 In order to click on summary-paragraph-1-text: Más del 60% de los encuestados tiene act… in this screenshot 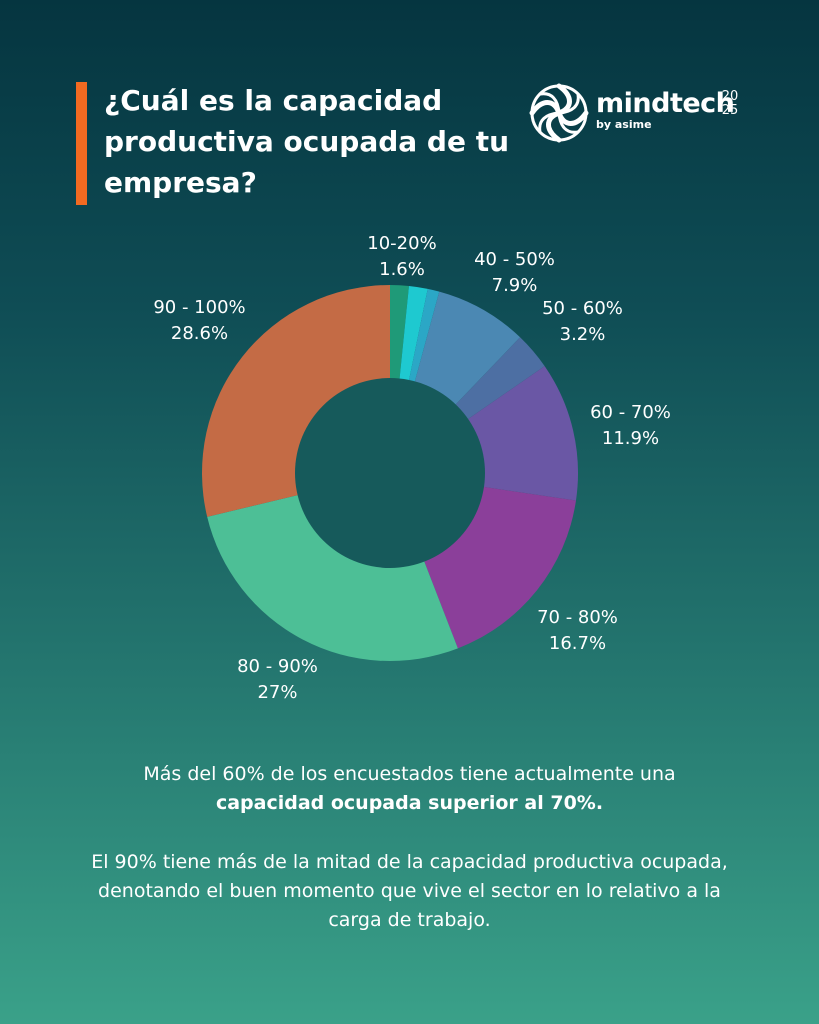, I will do `click(409, 774)`.